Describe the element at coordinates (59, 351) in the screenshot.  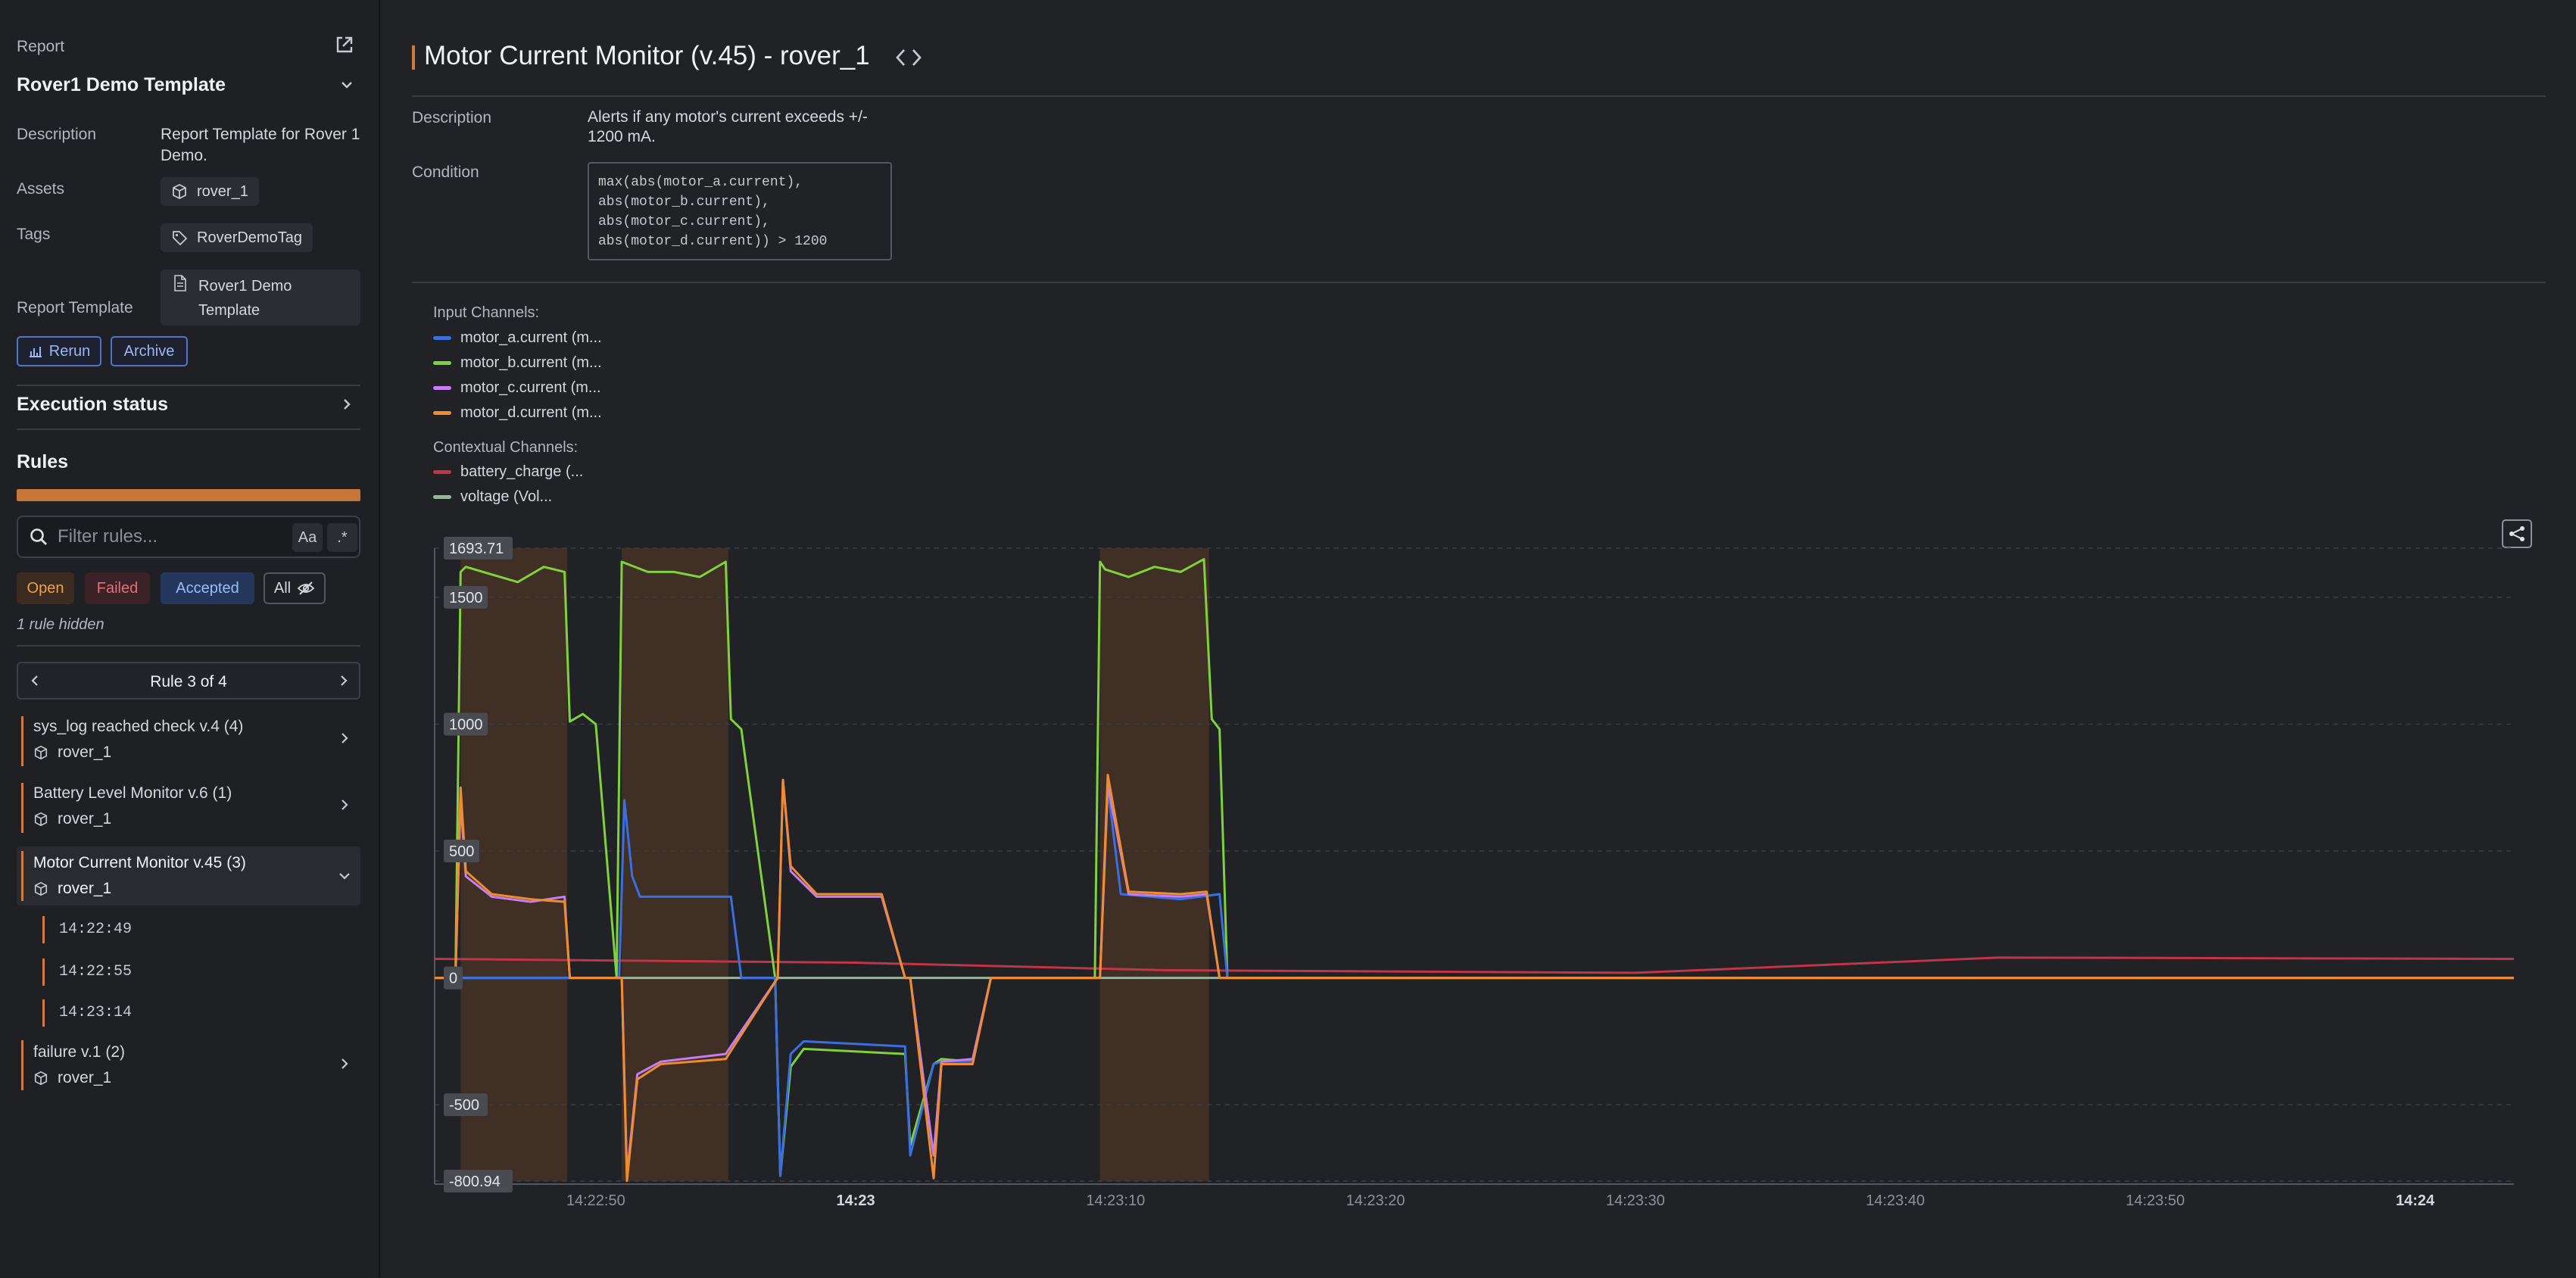
I see `rerun-button: Rerun` at that location.